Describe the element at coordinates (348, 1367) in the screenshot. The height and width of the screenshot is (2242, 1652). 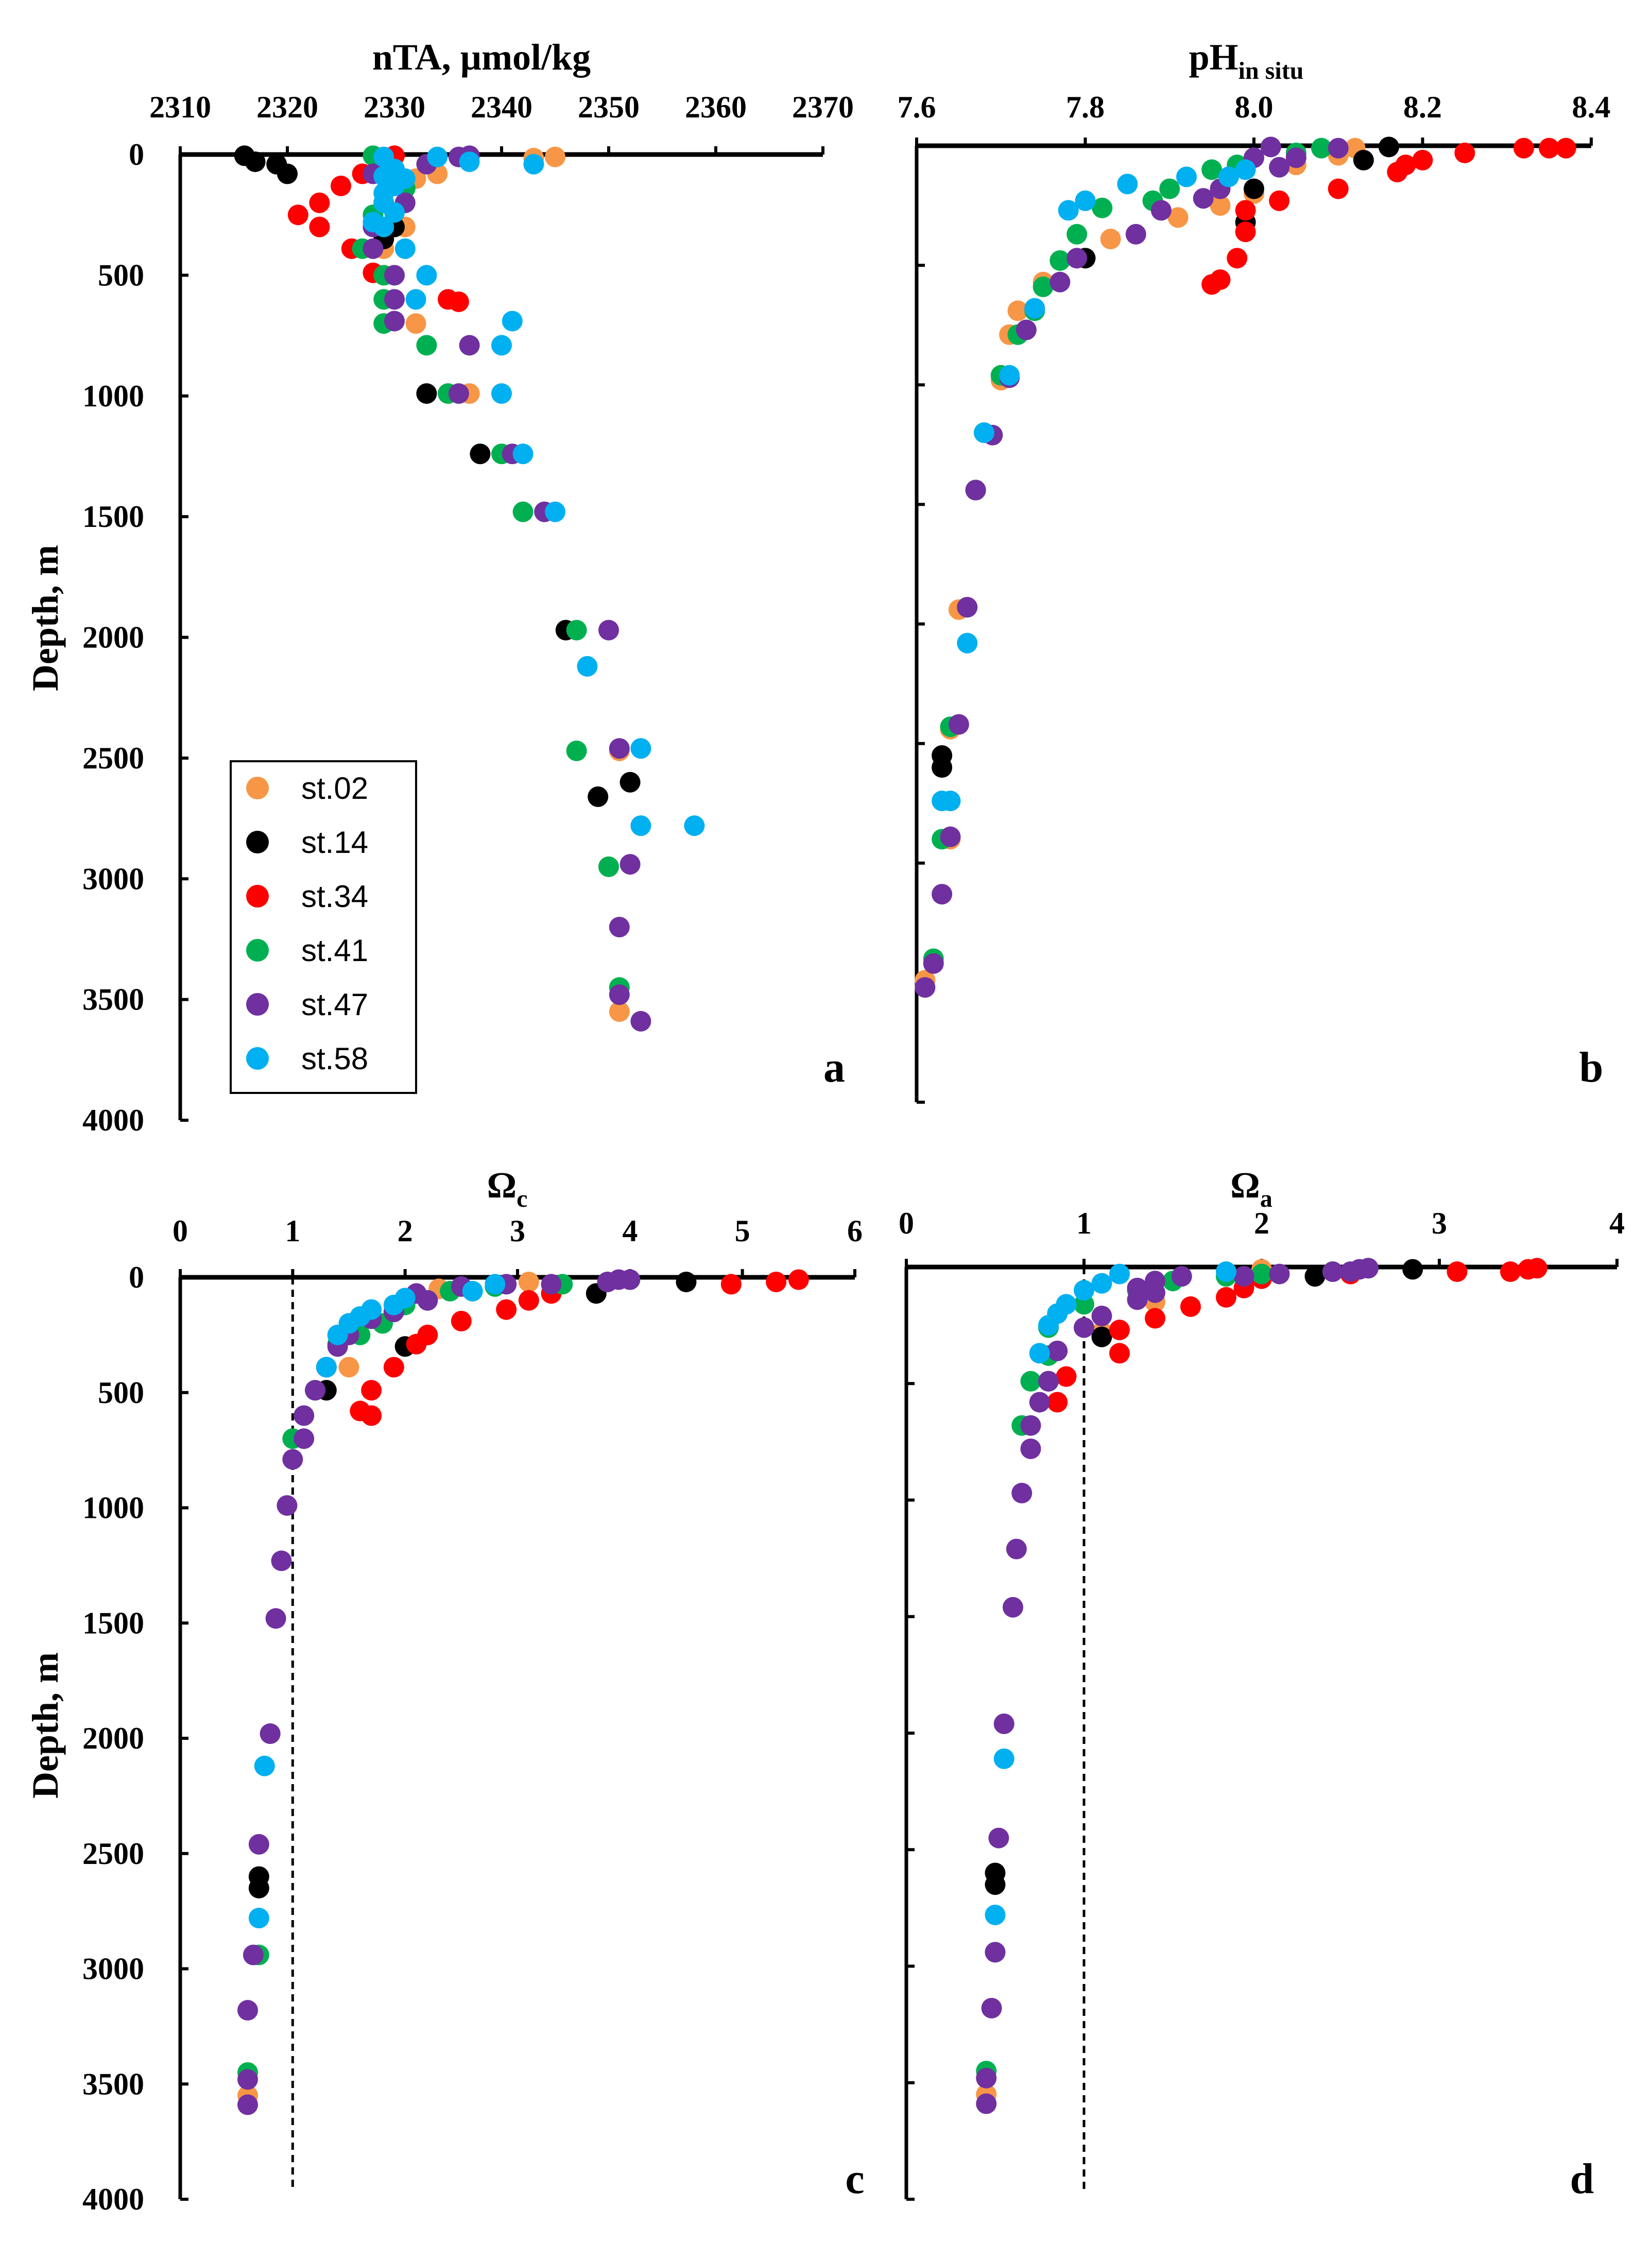
I see `panel-c-point-st02` at that location.